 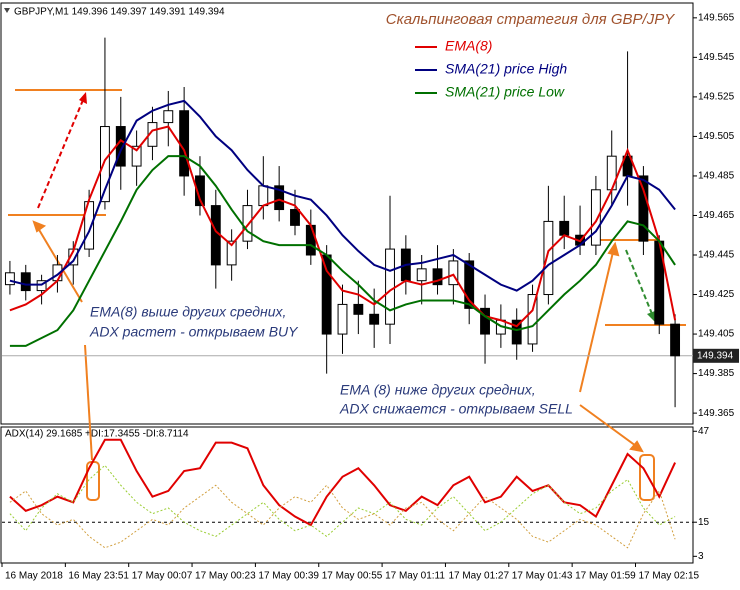 What do you see at coordinates (647, 477) in the screenshot?
I see `highlight-box` at bounding box center [647, 477].